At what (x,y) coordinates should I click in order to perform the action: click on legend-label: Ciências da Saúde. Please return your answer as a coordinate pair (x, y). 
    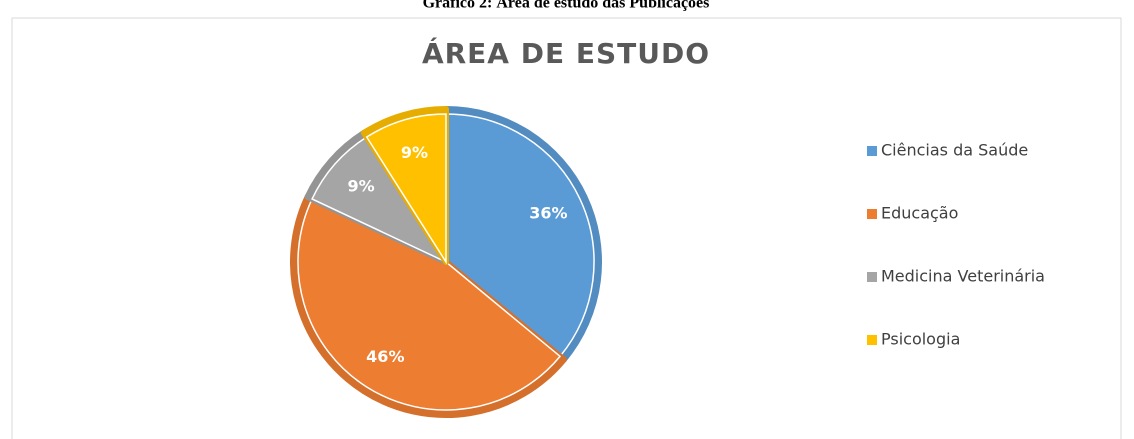
    Looking at the image, I should click on (954, 150).